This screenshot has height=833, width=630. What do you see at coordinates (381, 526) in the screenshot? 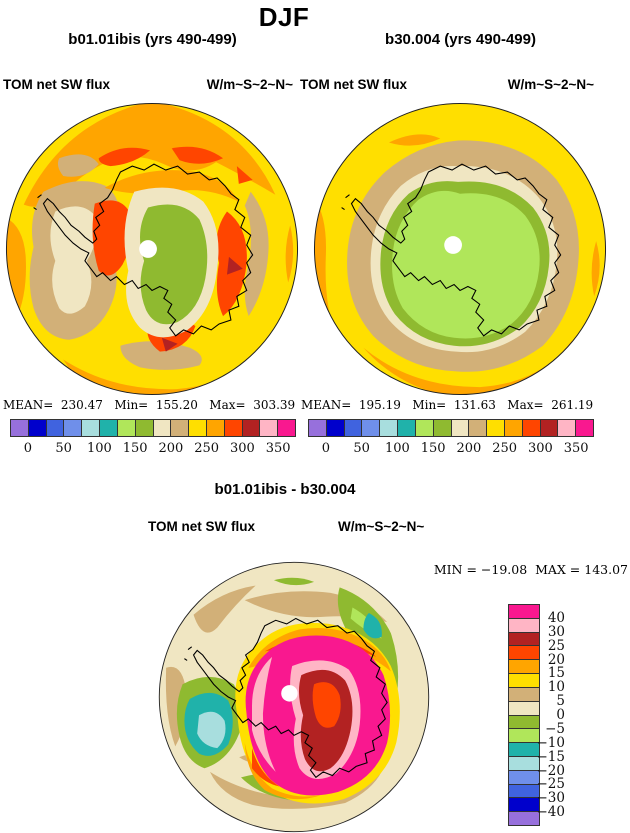
I see `units-label-diff: W/m~S~2~N~` at bounding box center [381, 526].